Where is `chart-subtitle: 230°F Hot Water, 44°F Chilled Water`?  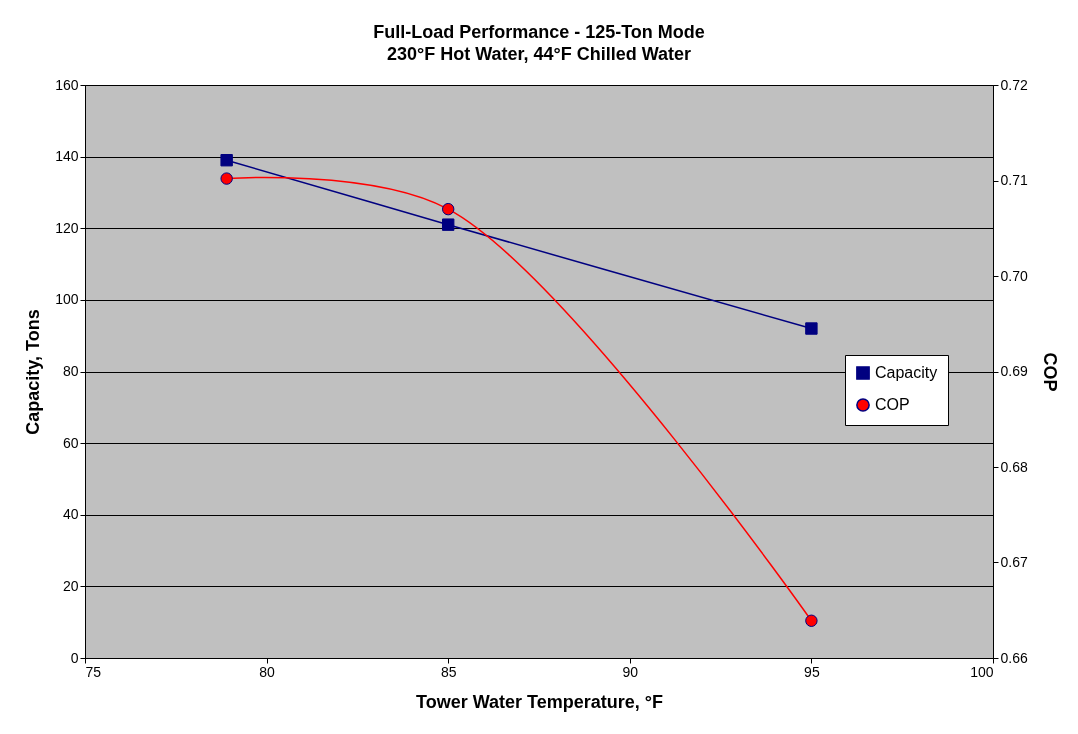 chart-subtitle: 230°F Hot Water, 44°F Chilled Water is located at coordinates (539, 54).